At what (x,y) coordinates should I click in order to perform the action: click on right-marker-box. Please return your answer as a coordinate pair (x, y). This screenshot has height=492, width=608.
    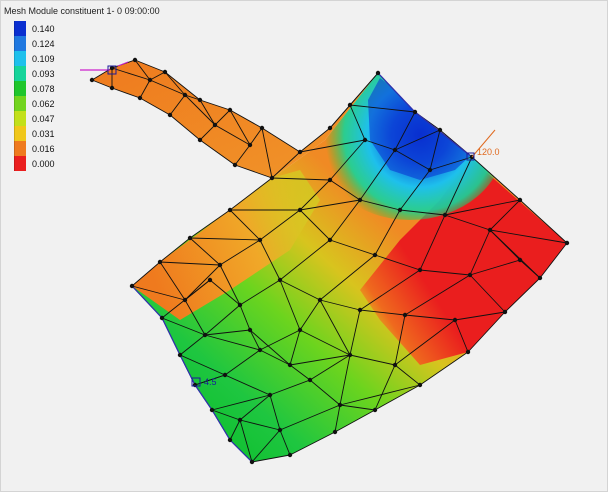
    Looking at the image, I should click on (470, 156).